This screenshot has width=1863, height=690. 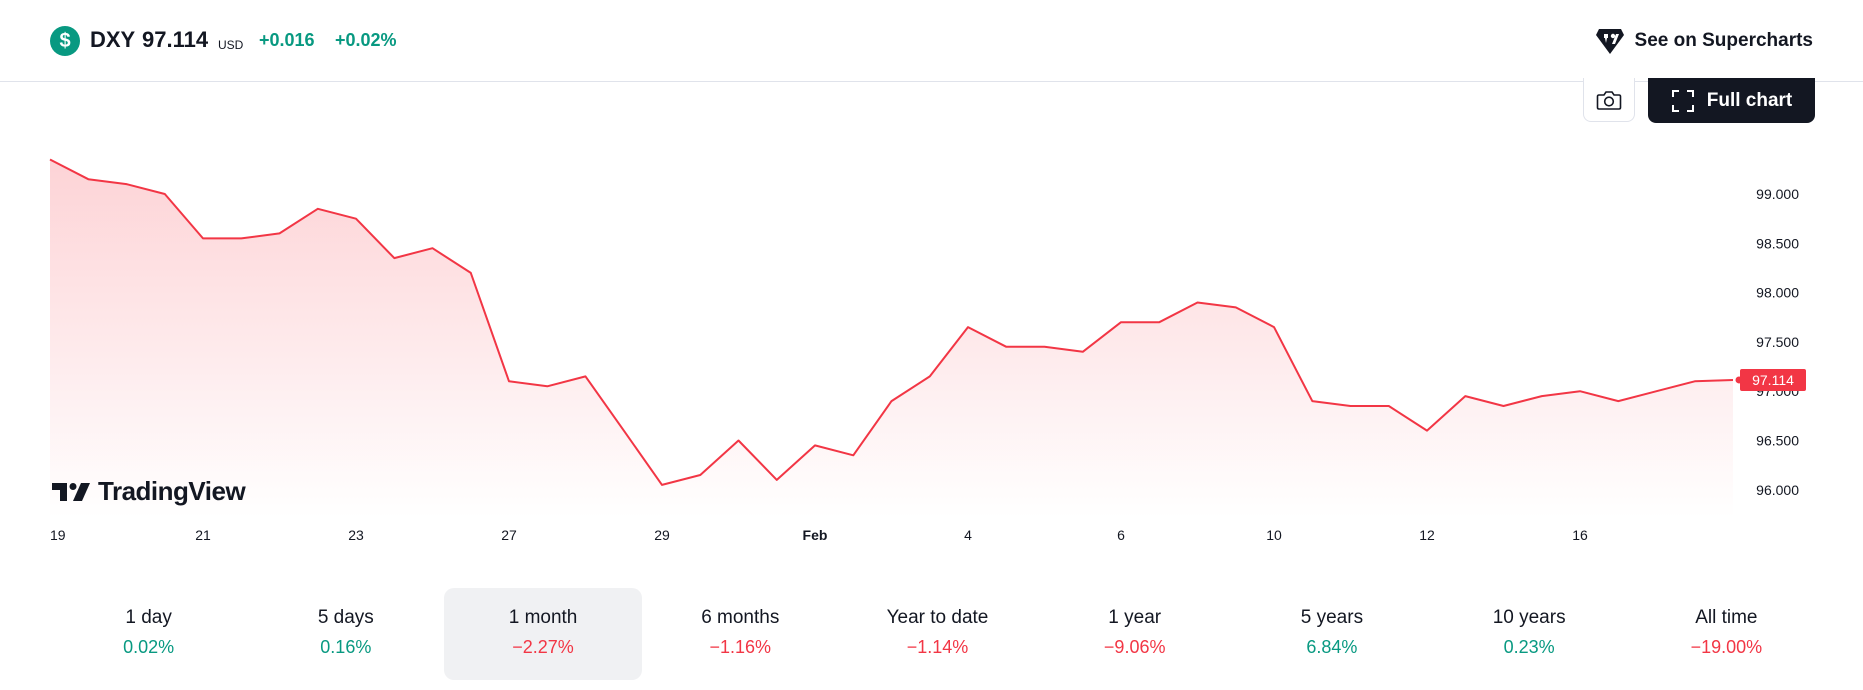 I want to click on x-tick-label: Feb, so click(x=815, y=535).